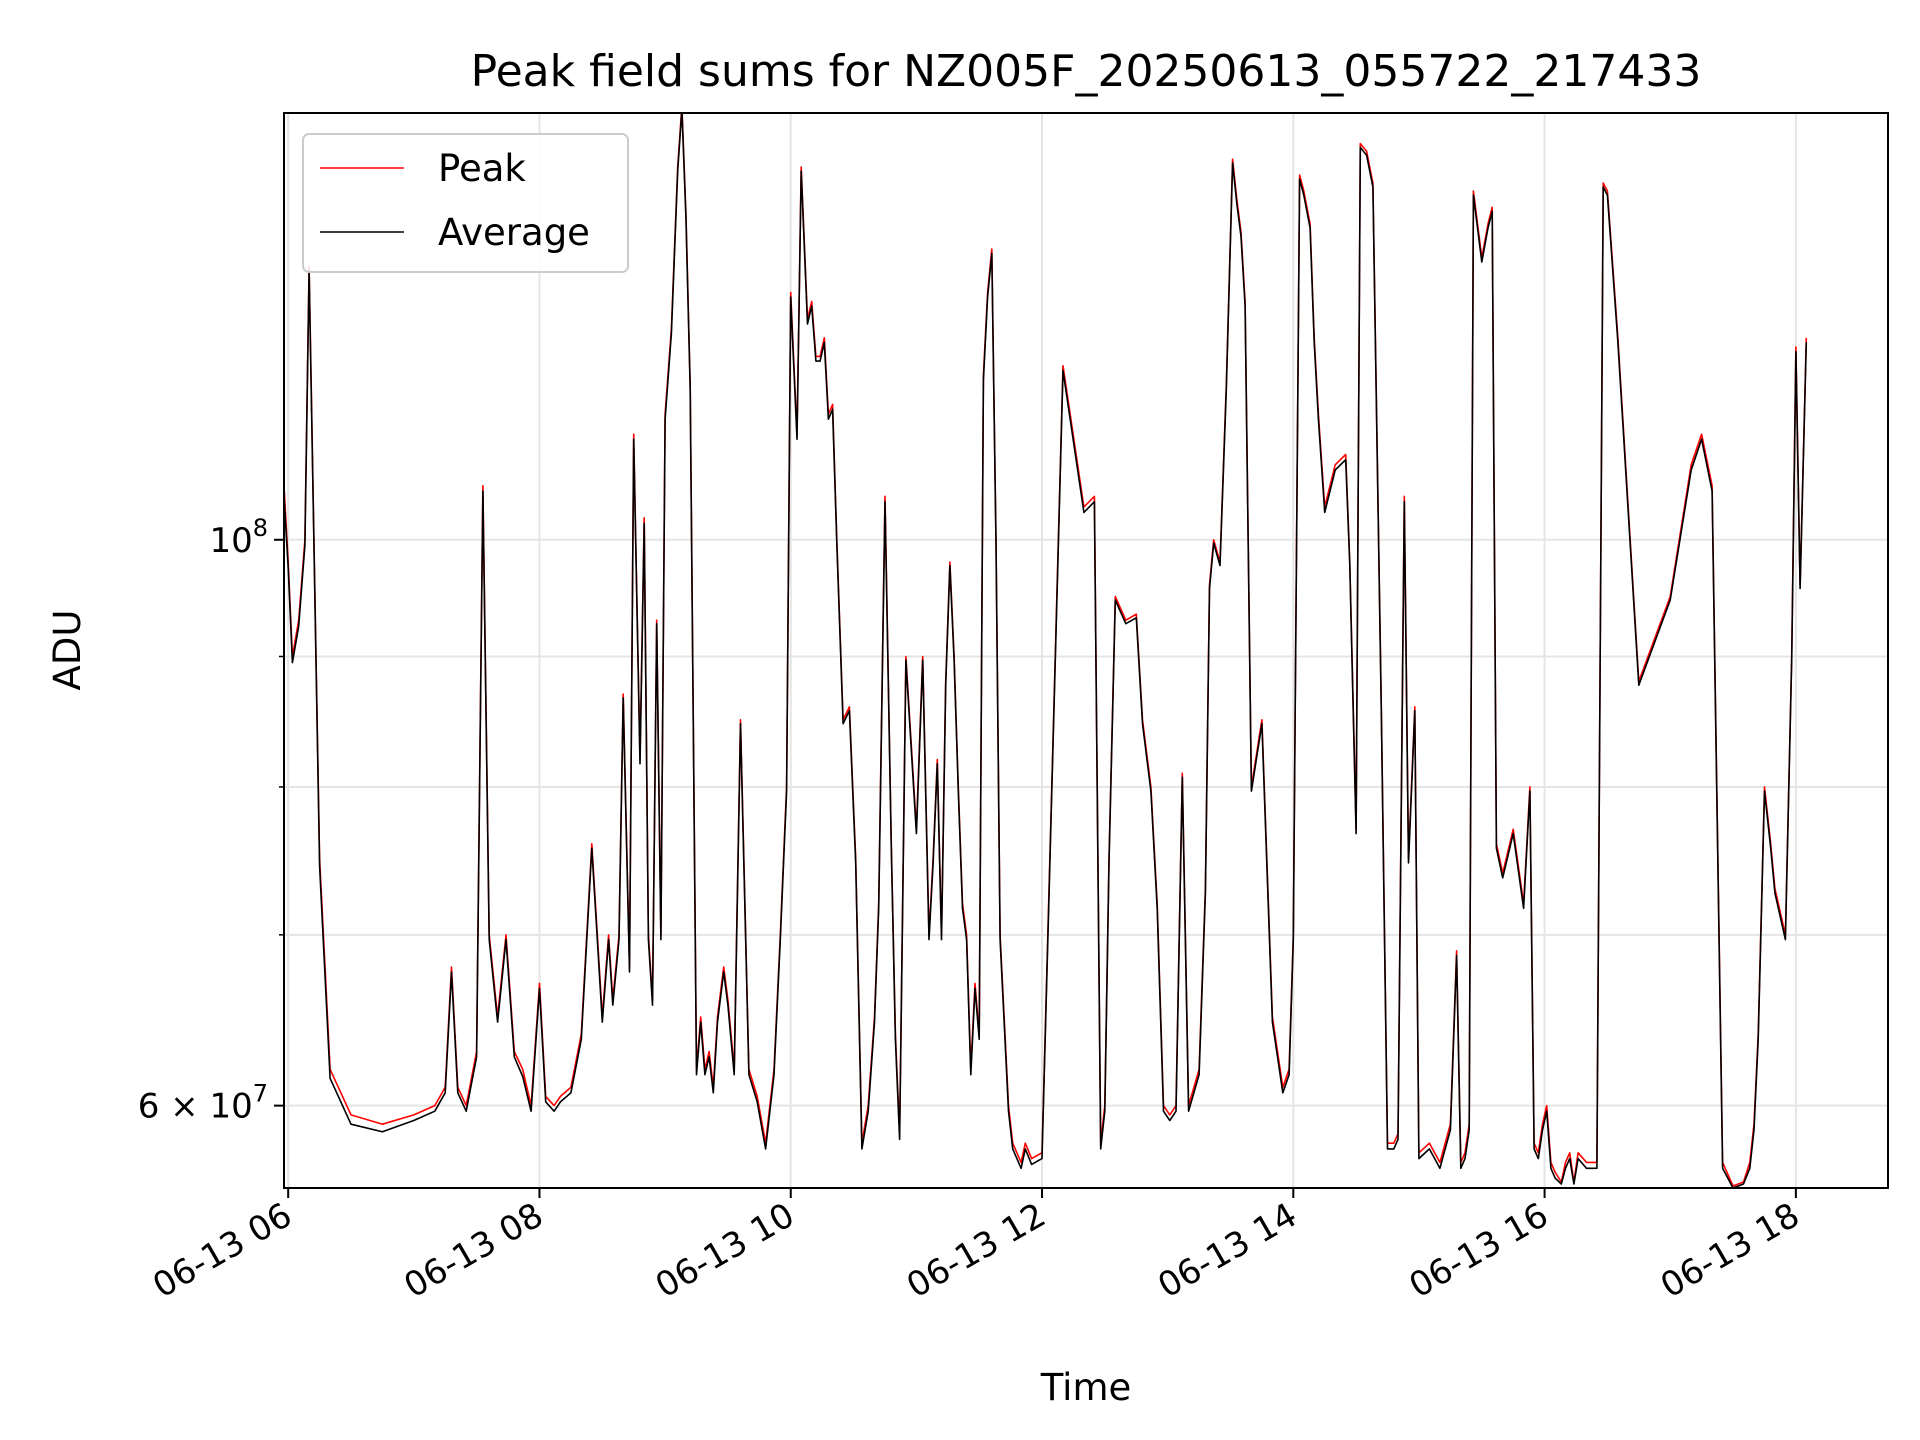  What do you see at coordinates (67, 650) in the screenshot?
I see `y-axis-label: ADU` at bounding box center [67, 650].